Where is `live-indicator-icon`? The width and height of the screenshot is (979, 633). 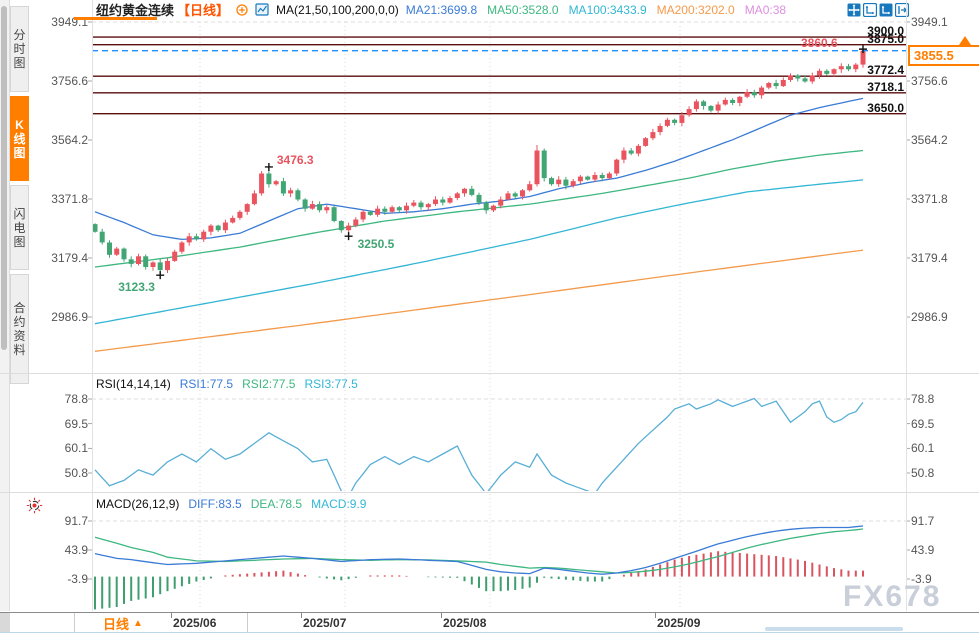 live-indicator-icon is located at coordinates (34, 505).